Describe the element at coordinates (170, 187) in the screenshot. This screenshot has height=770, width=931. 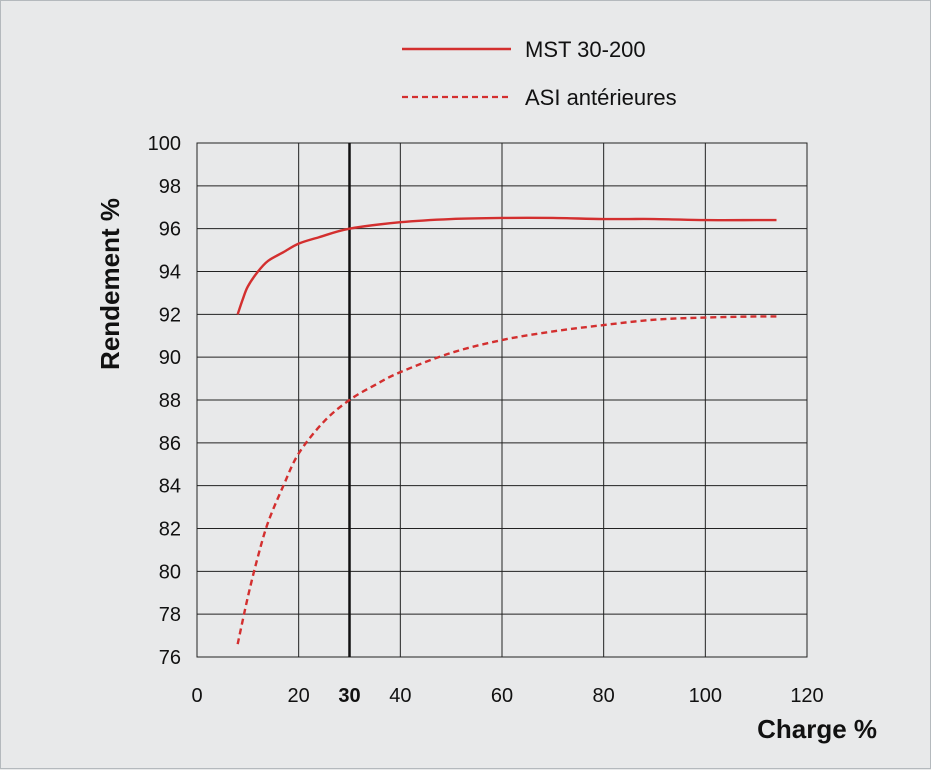
I see `y-tick-label: 98` at that location.